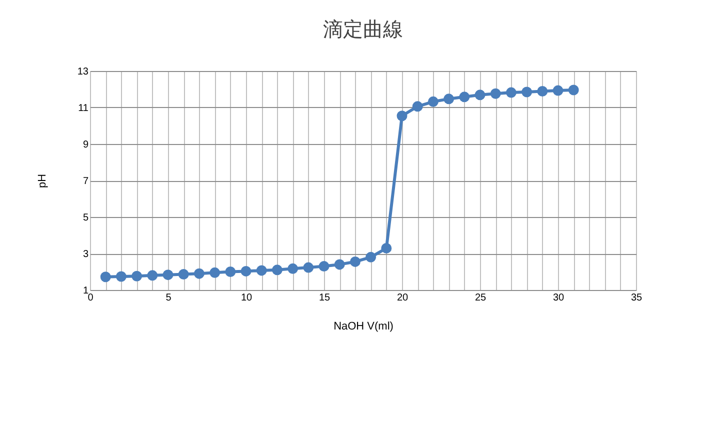 Image resolution: width=717 pixels, height=443 pixels. I want to click on x-tick-label: 0, so click(91, 298).